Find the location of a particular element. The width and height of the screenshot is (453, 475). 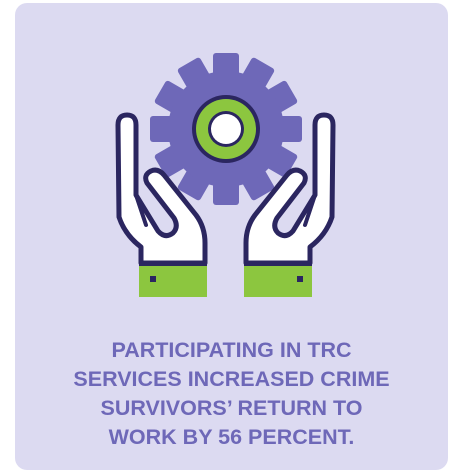

caption-line-2: SERVICES INCREASED CRIME is located at coordinates (231, 379).